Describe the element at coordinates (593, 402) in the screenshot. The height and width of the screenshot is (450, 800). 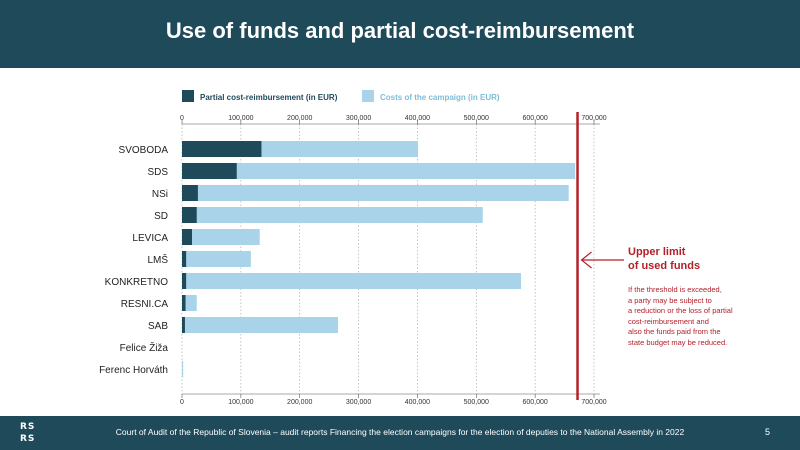
I see `x-tick-label-bottom: 700,000` at that location.